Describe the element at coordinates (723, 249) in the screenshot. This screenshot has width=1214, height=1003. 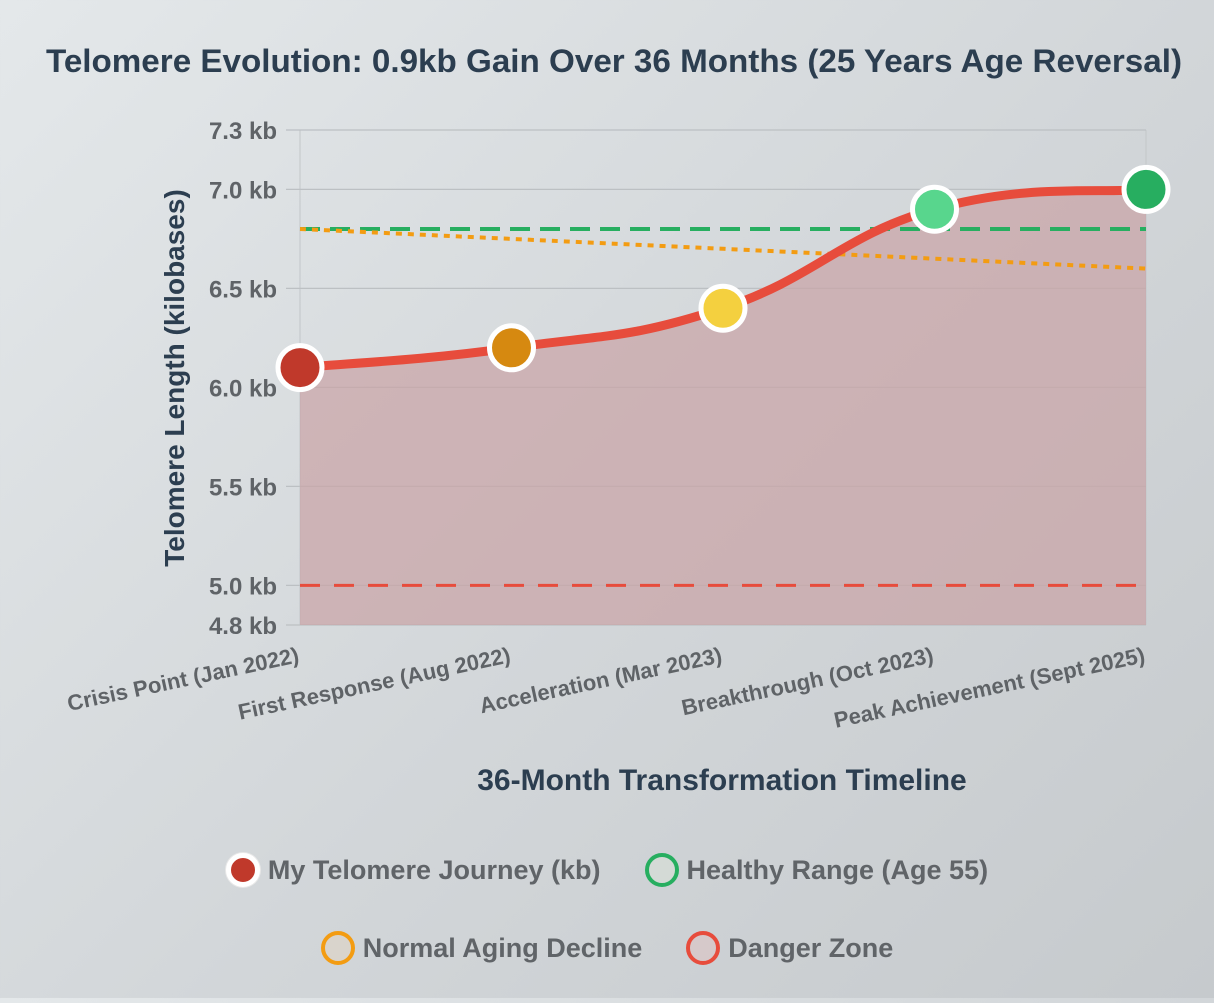
I see `normal-aging-line` at that location.